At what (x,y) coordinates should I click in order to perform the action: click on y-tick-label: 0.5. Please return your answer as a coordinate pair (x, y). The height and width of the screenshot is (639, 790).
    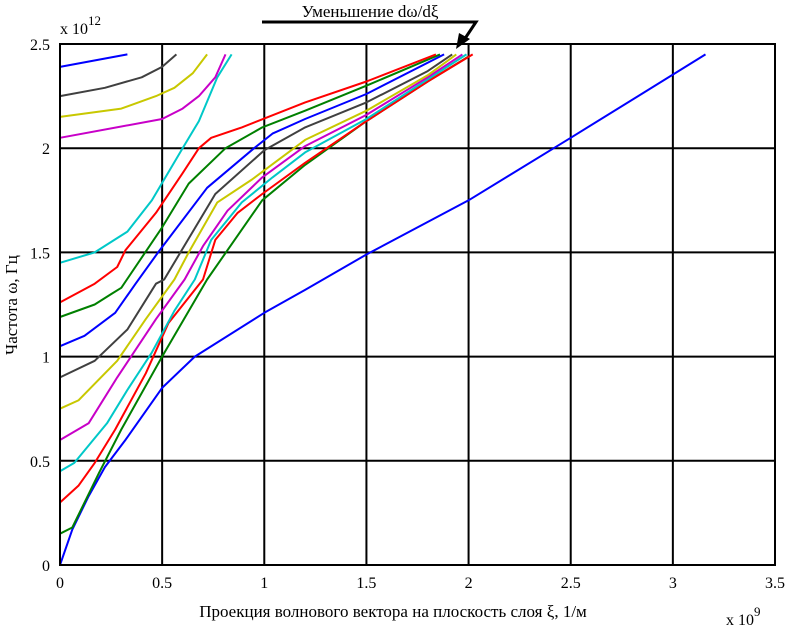
    Looking at the image, I should click on (40, 462).